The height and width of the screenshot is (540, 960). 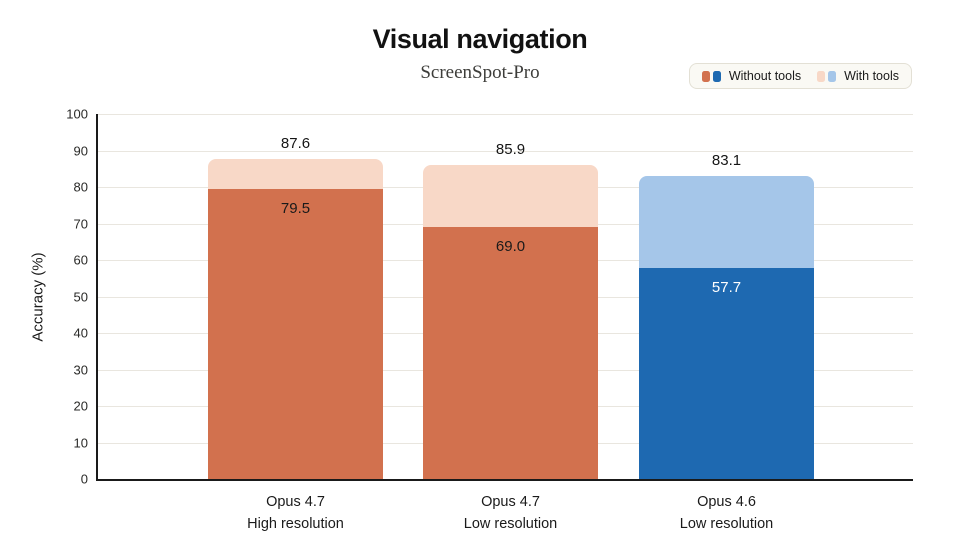 I want to click on legend-swatch-light-blue-icon, so click(x=832, y=76).